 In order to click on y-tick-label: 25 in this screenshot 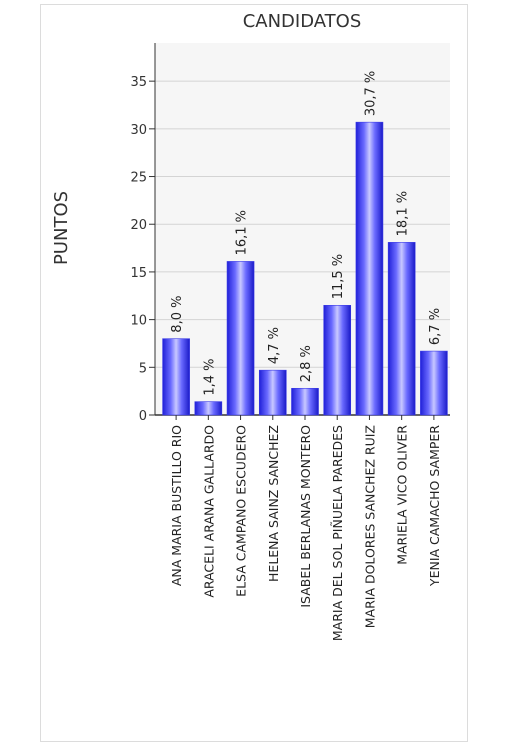, I will do `click(138, 178)`.